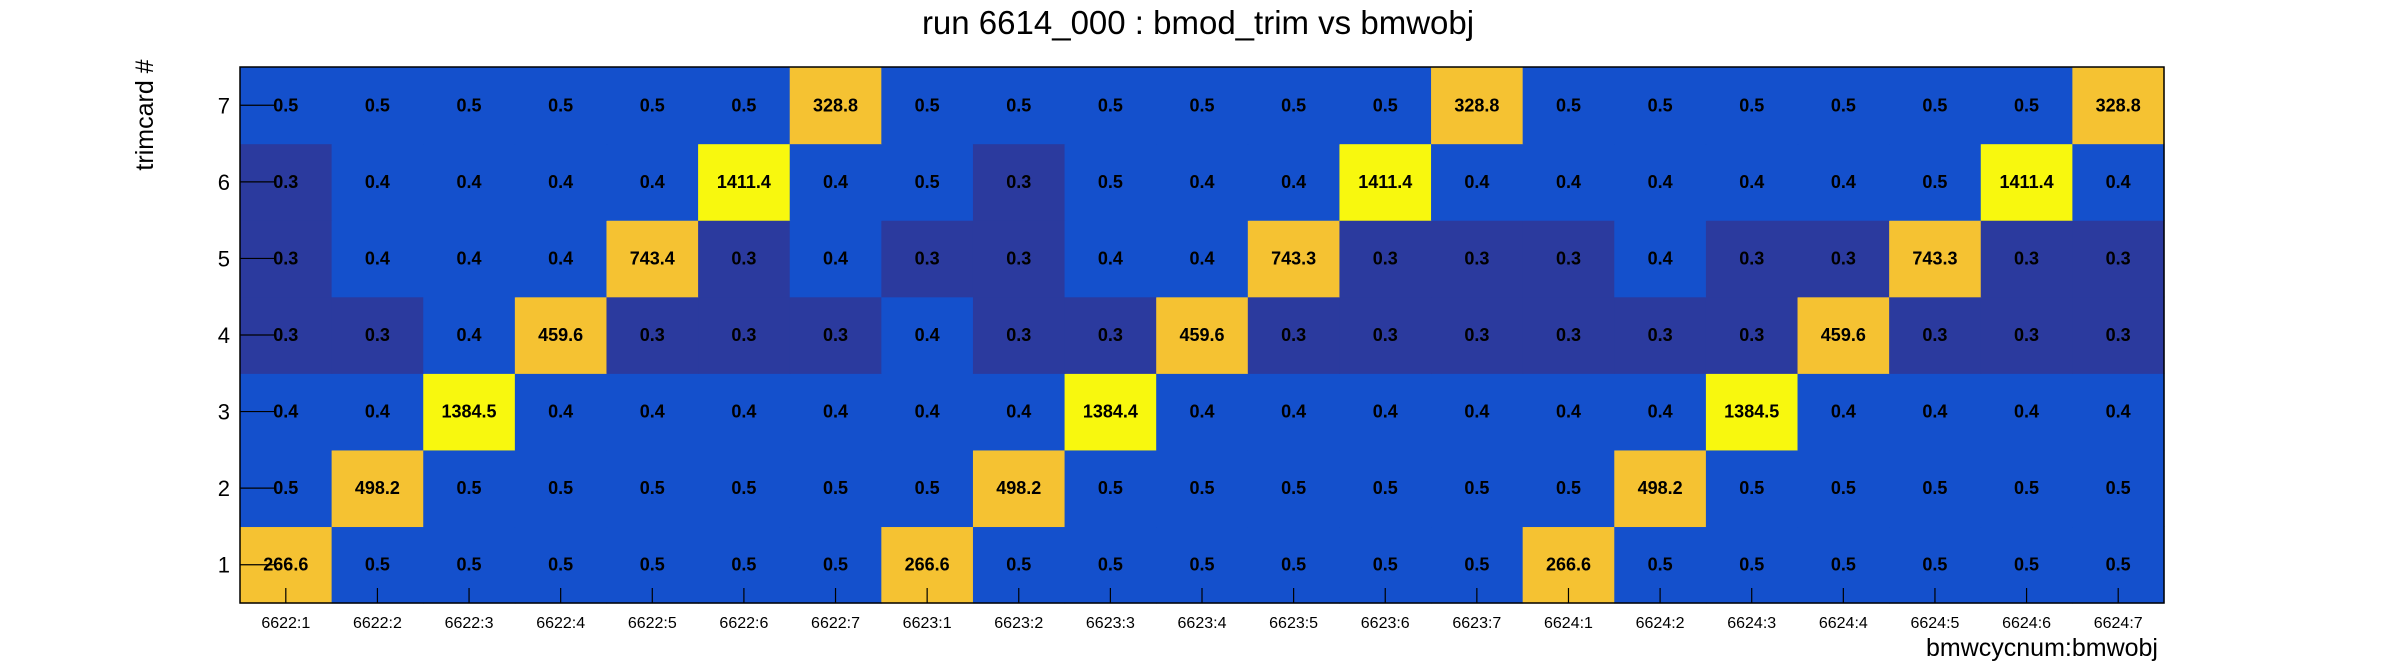 The width and height of the screenshot is (2396, 672). I want to click on cell-value-label: 498.2, so click(1660, 488).